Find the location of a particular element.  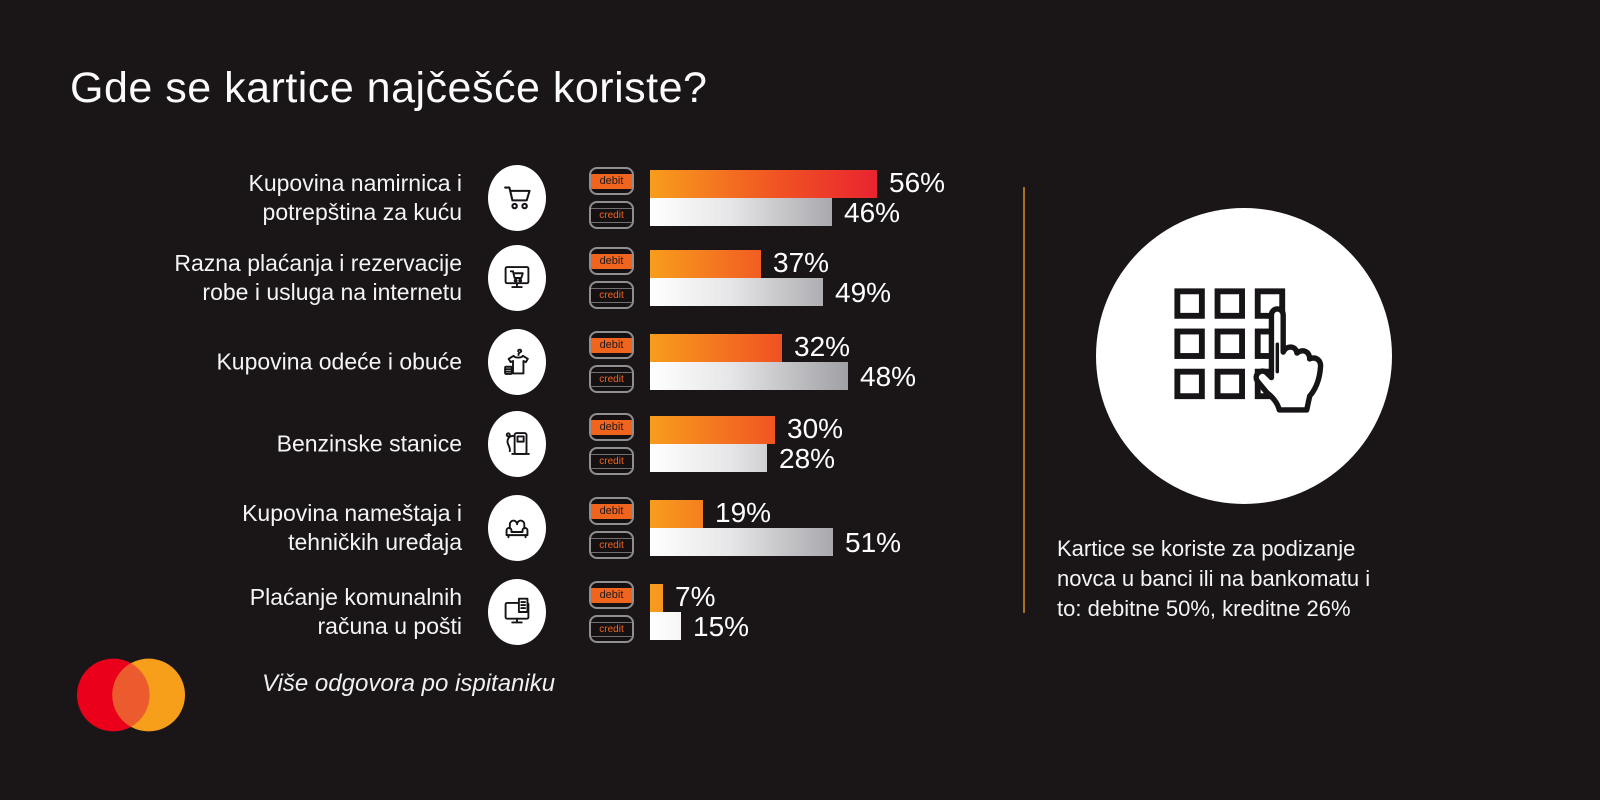

fuel-pump-icon is located at coordinates (517, 444).